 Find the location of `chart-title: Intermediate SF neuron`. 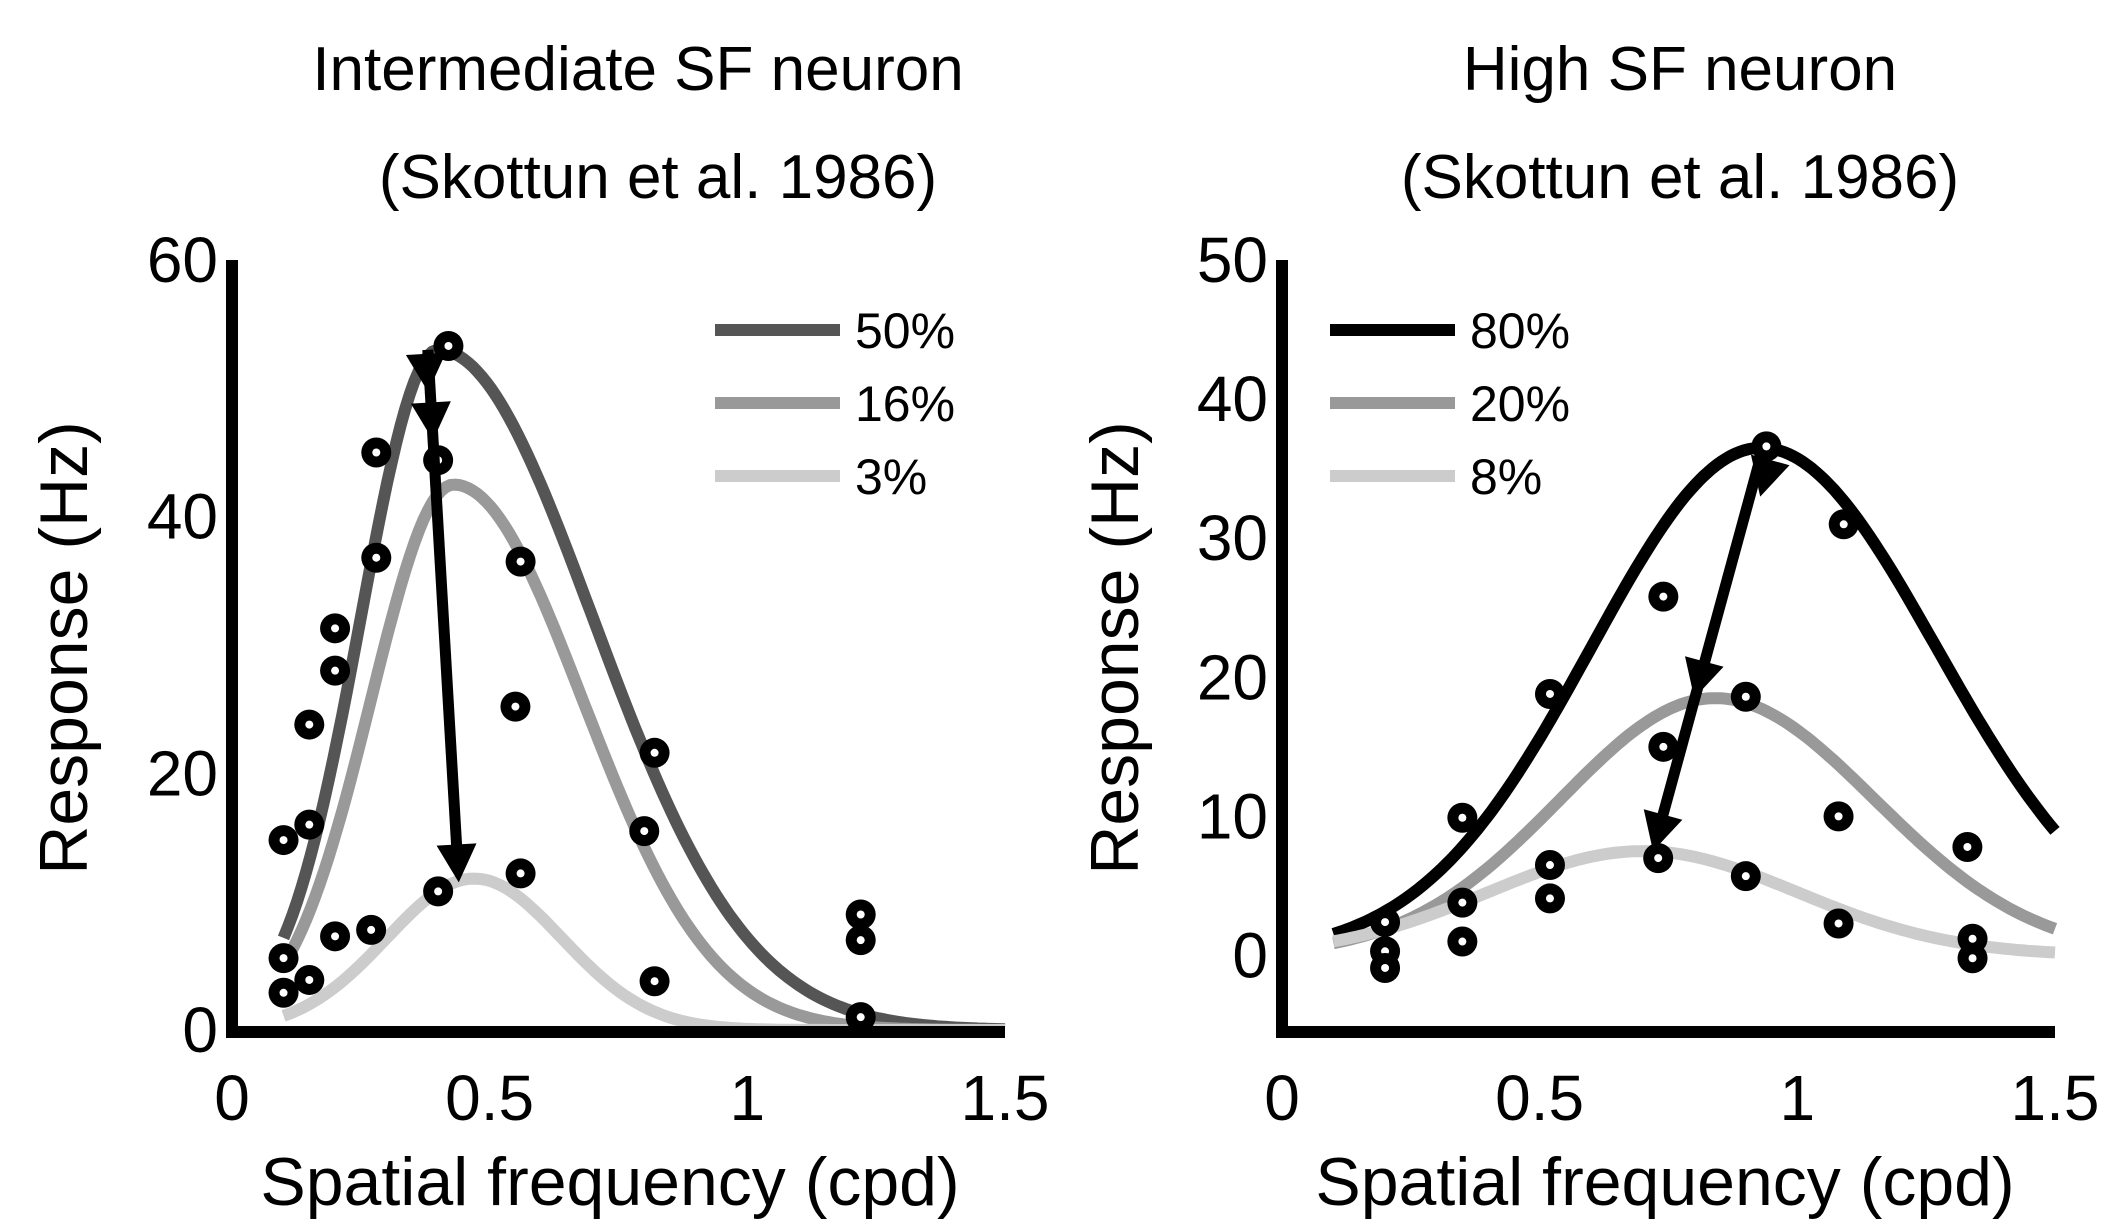

chart-title: Intermediate SF neuron is located at coordinates (637, 69).